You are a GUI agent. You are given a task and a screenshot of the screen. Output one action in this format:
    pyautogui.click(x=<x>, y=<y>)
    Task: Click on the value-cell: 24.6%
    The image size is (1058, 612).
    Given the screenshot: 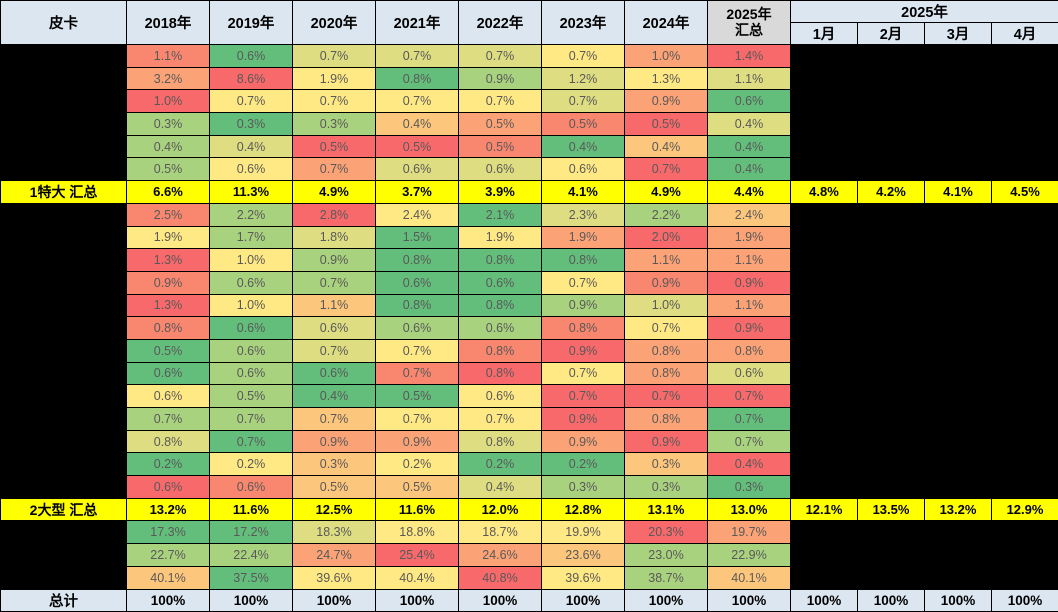 What is the action you would take?
    pyautogui.click(x=500, y=555)
    